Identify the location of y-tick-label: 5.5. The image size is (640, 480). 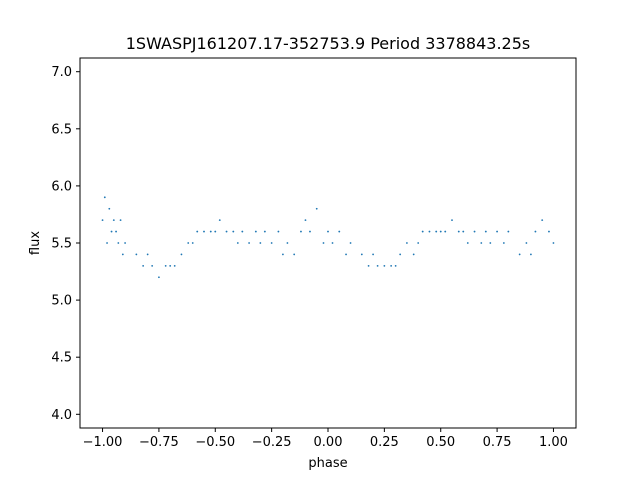
(61, 244).